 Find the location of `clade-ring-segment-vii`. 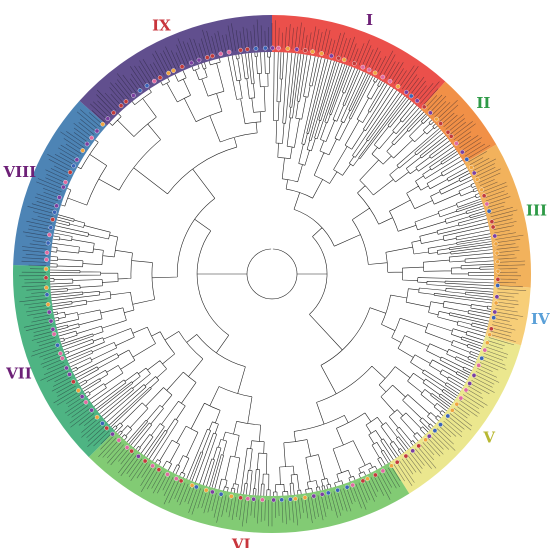

clade-ring-segment-vii is located at coordinates (64, 361).